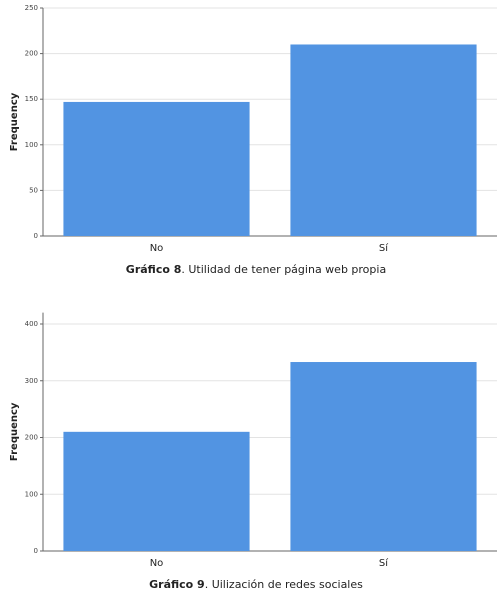  What do you see at coordinates (31, 324) in the screenshot?
I see `y-tick-label: 400` at bounding box center [31, 324].